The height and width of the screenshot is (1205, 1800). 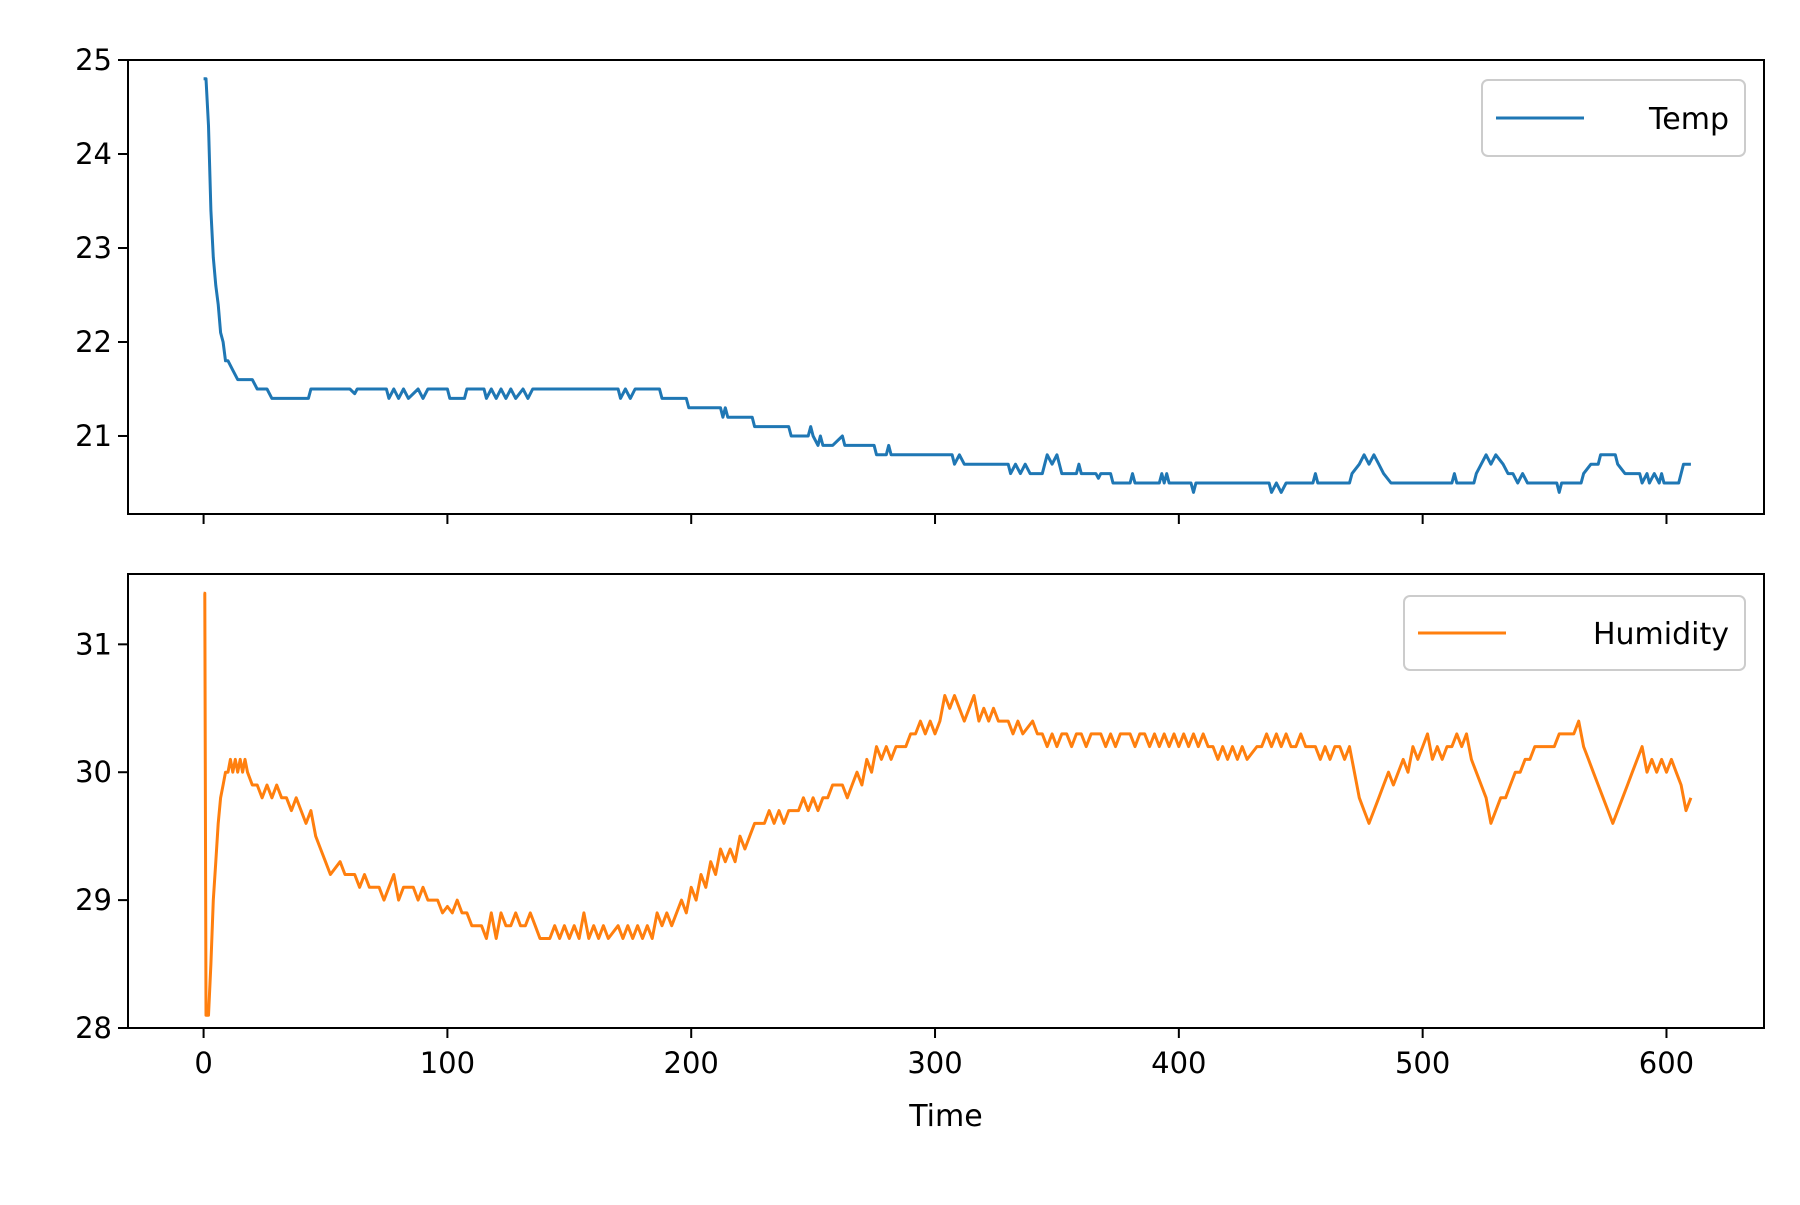 I want to click on temp-y-ticks: 21 22 23 24 25, so click(x=101, y=248).